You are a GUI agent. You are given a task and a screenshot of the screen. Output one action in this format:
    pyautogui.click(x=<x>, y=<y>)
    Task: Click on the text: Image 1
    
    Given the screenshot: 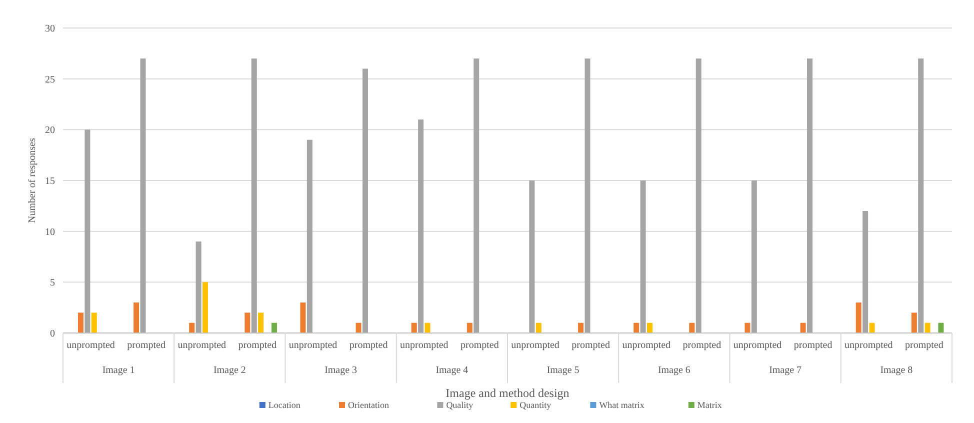 What is the action you would take?
    pyautogui.click(x=118, y=370)
    